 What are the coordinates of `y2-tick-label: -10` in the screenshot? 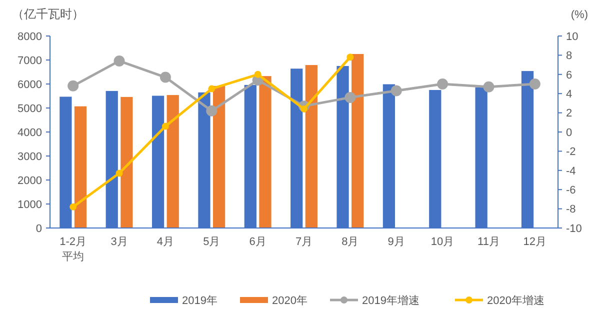 It's located at (574, 228).